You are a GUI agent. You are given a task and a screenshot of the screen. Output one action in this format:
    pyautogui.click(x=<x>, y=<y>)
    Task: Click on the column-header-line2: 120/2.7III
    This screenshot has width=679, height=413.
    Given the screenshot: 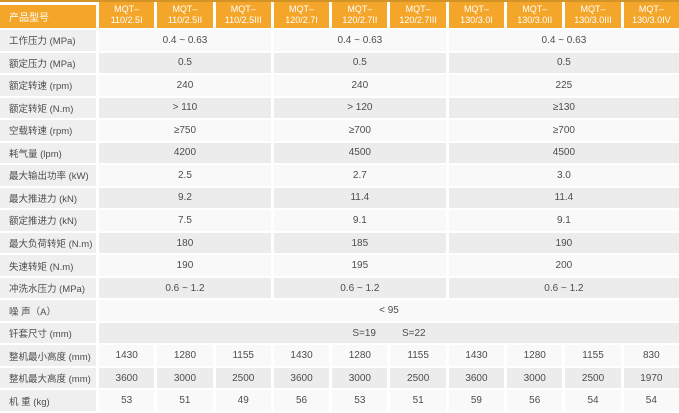 What is the action you would take?
    pyautogui.click(x=418, y=20)
    